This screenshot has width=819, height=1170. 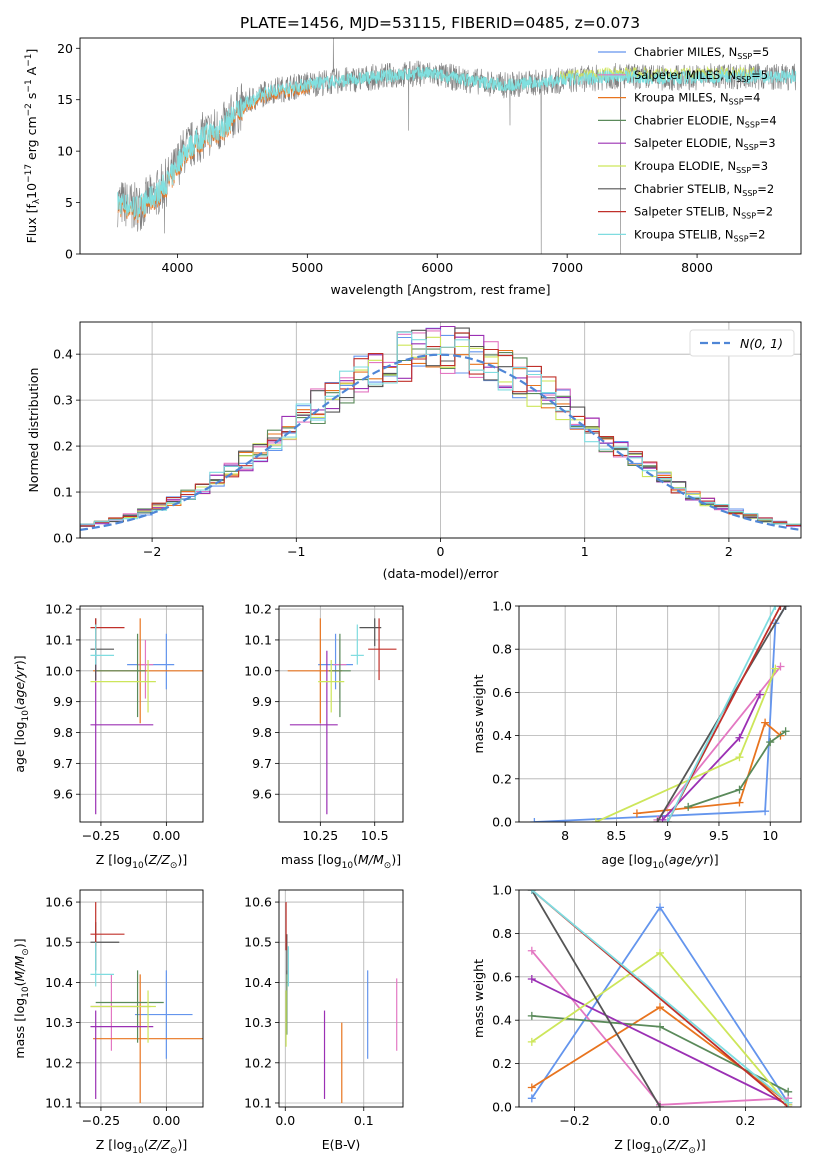 I want to click on y-tick-label: 9.6, so click(x=63, y=794).